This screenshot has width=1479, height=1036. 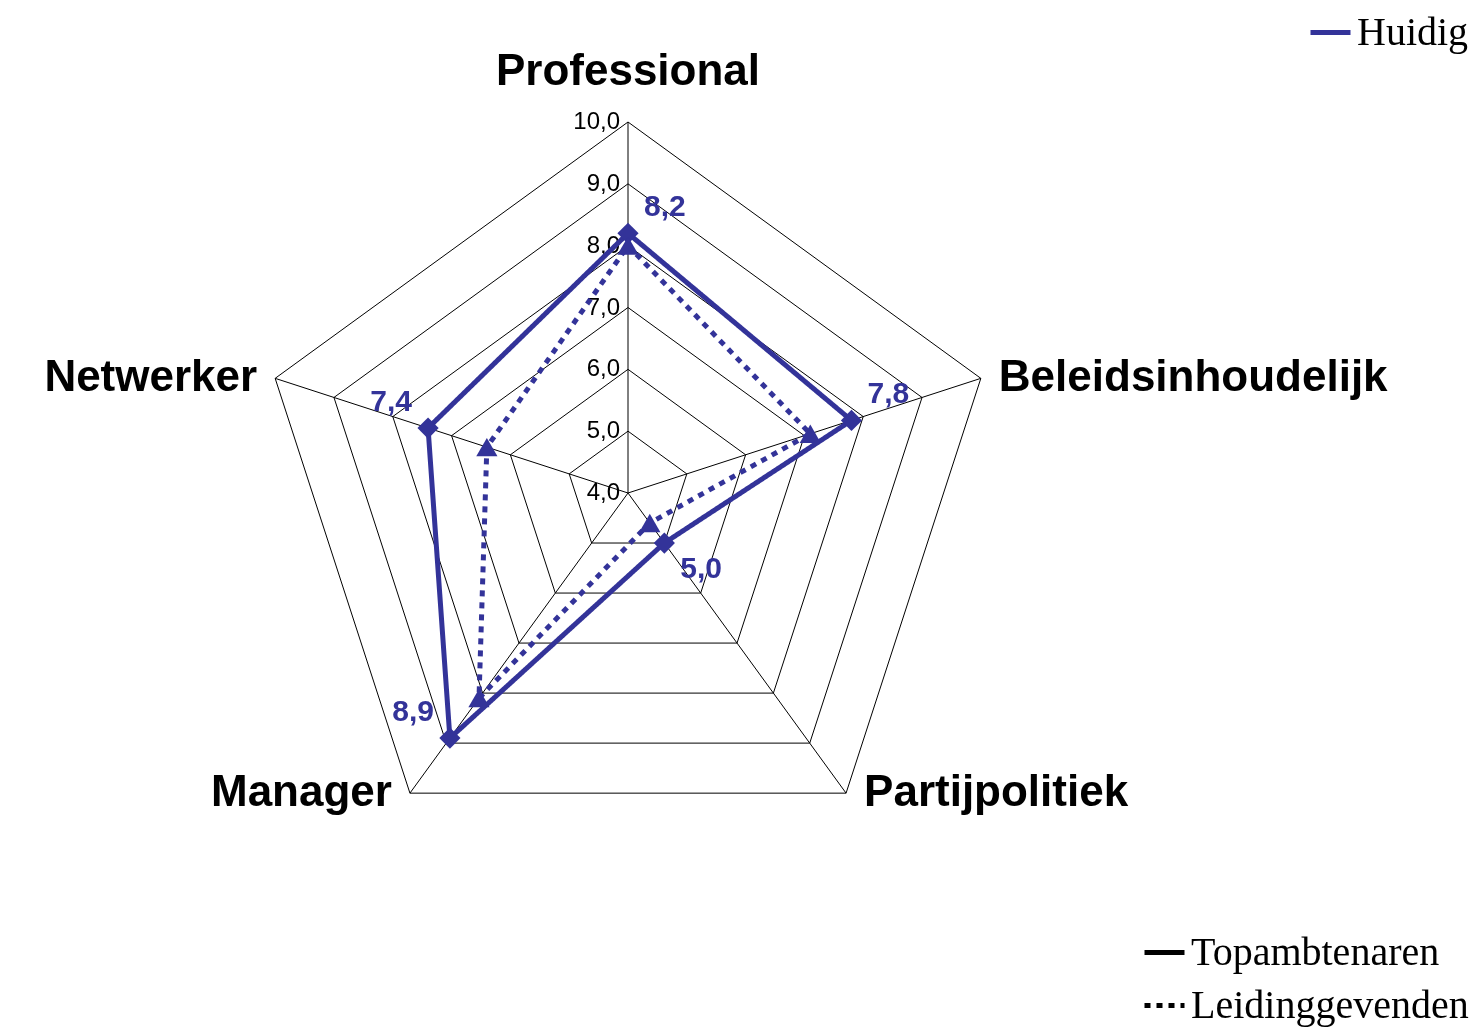 What do you see at coordinates (301, 791) in the screenshot?
I see `spoke-label: Manager` at bounding box center [301, 791].